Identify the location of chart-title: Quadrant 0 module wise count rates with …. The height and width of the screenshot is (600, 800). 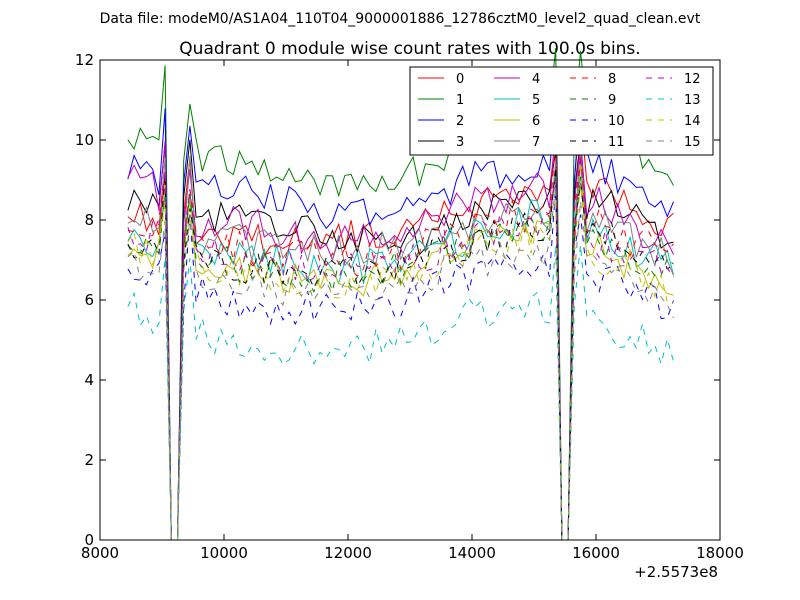
(409, 49).